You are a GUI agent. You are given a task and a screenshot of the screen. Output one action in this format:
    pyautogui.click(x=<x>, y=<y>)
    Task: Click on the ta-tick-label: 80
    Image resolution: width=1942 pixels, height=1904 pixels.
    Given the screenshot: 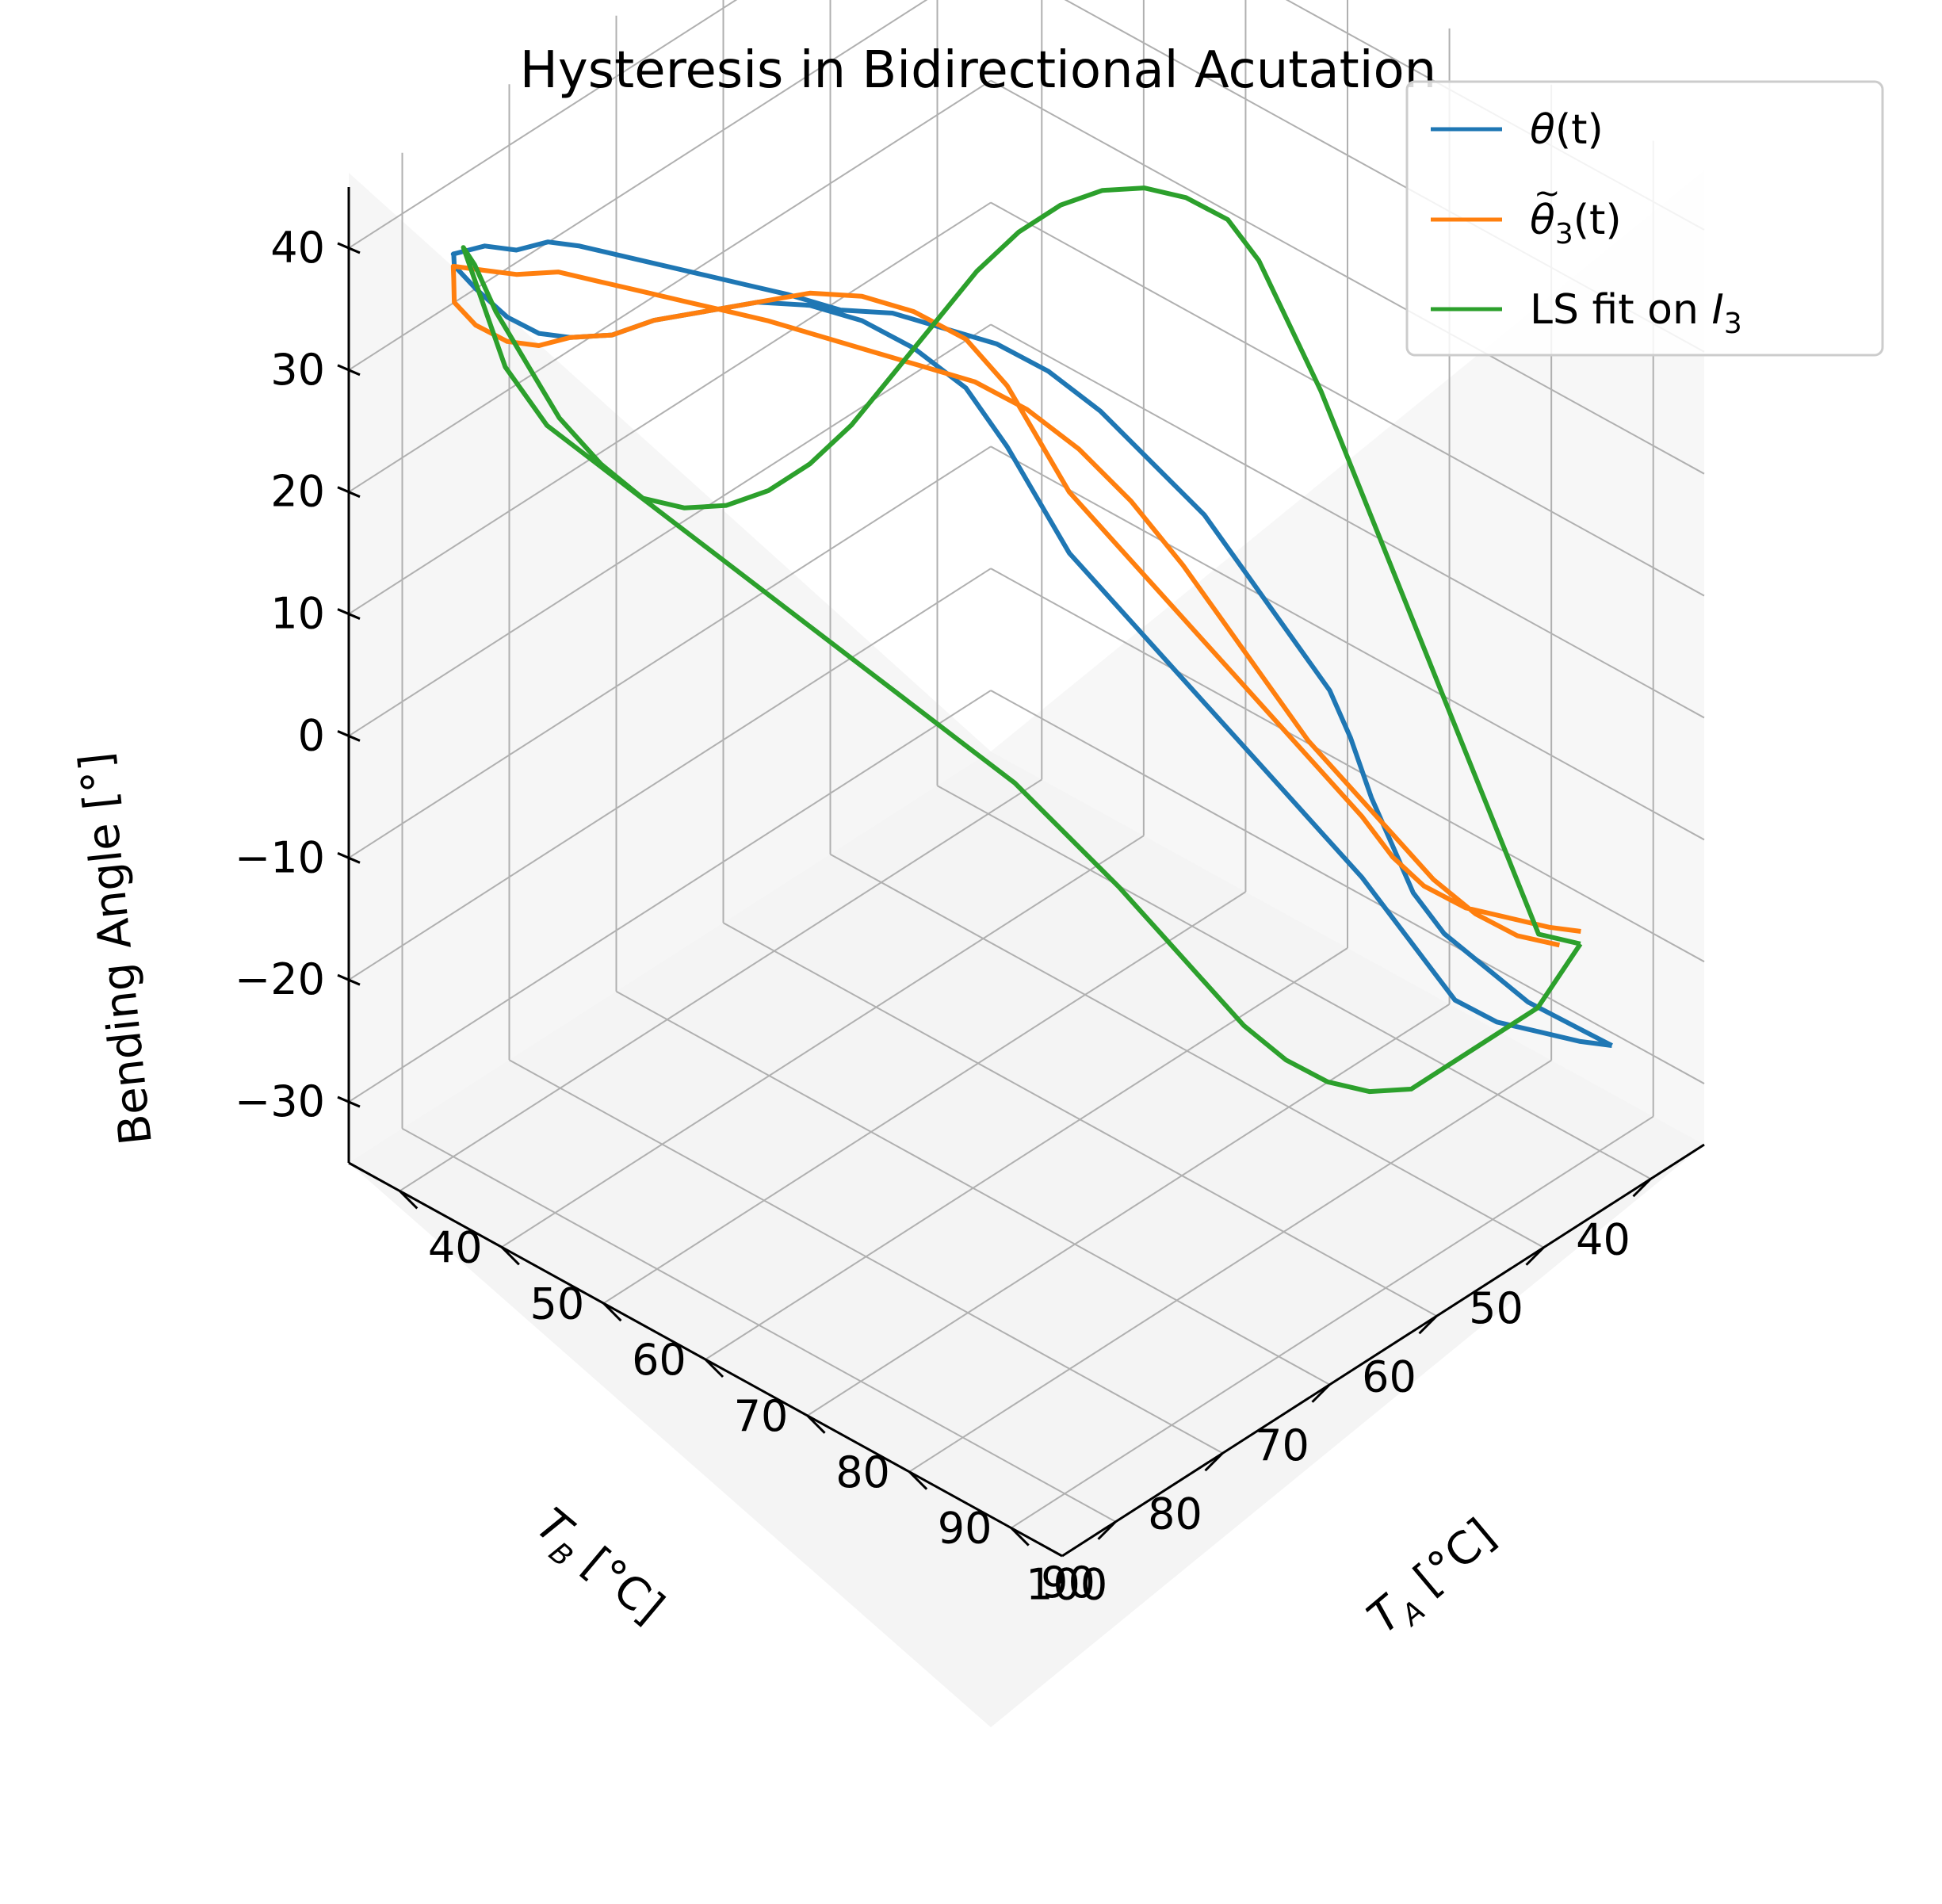 What is the action you would take?
    pyautogui.click(x=862, y=1472)
    